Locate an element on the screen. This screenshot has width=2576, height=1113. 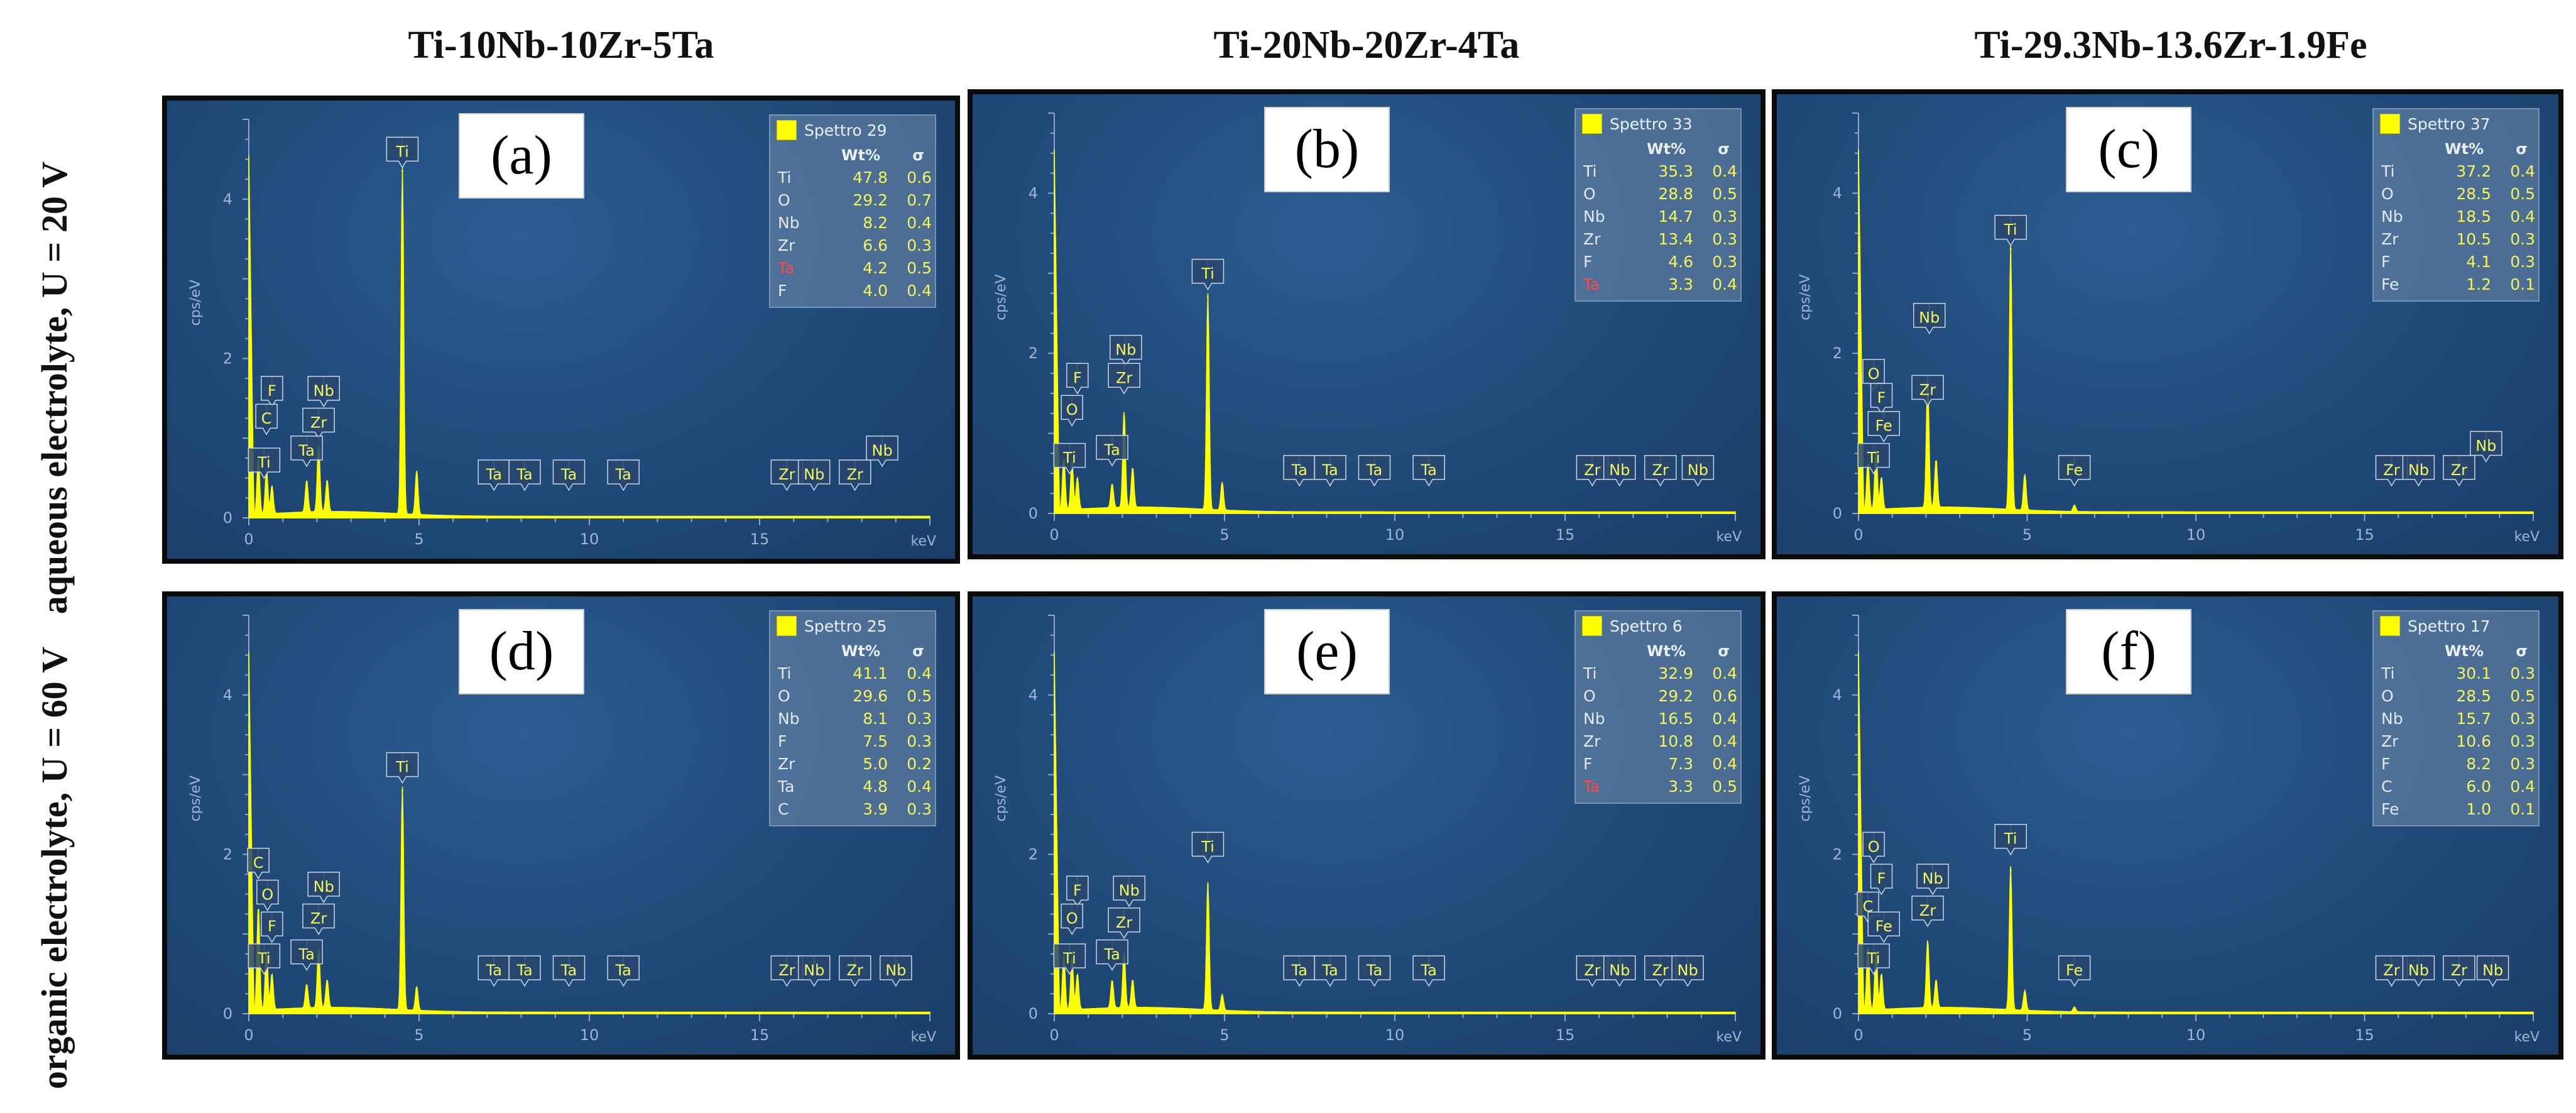
element-cell: Ti is located at coordinates (785, 178).